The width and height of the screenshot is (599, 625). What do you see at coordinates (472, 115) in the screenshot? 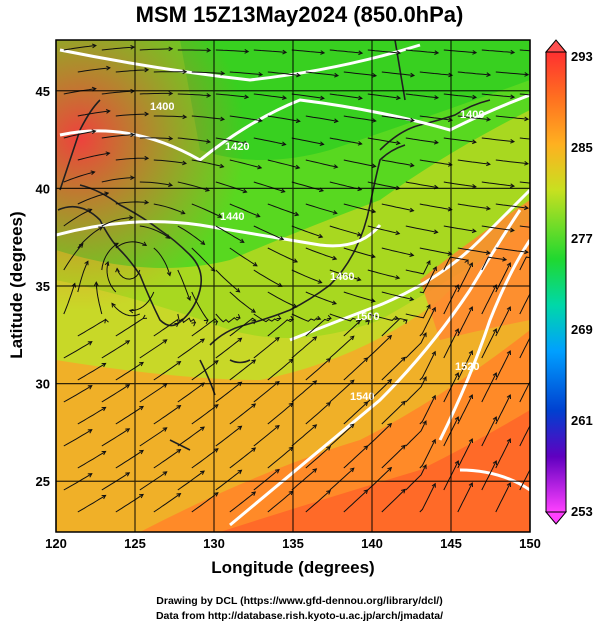
I see `contour-label: 1400` at bounding box center [472, 115].